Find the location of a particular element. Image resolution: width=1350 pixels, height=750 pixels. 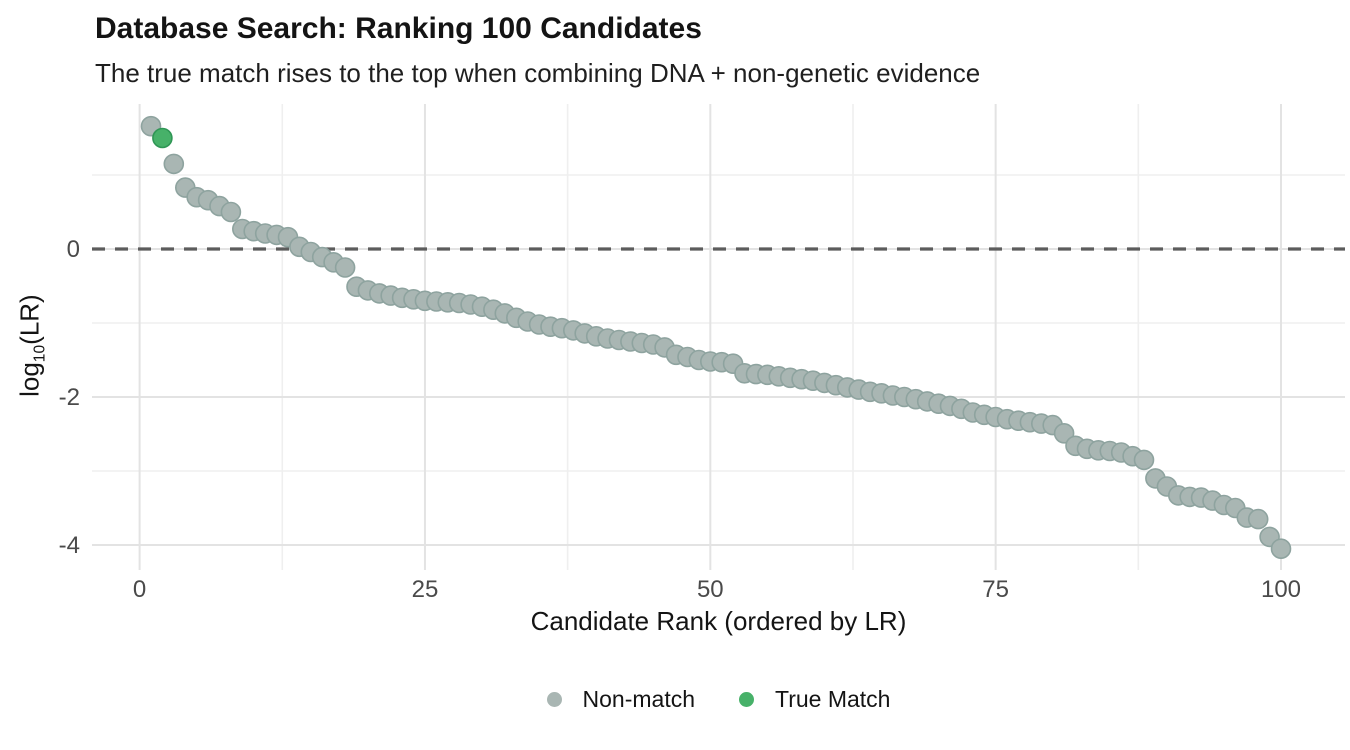

legend: Non-match True Match is located at coordinates (675, 699).